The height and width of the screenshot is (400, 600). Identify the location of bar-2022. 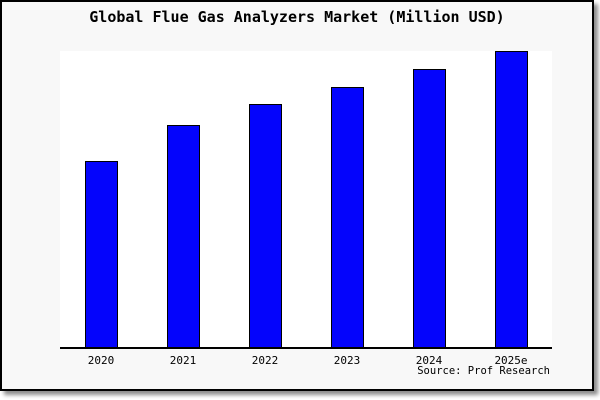
(265, 225).